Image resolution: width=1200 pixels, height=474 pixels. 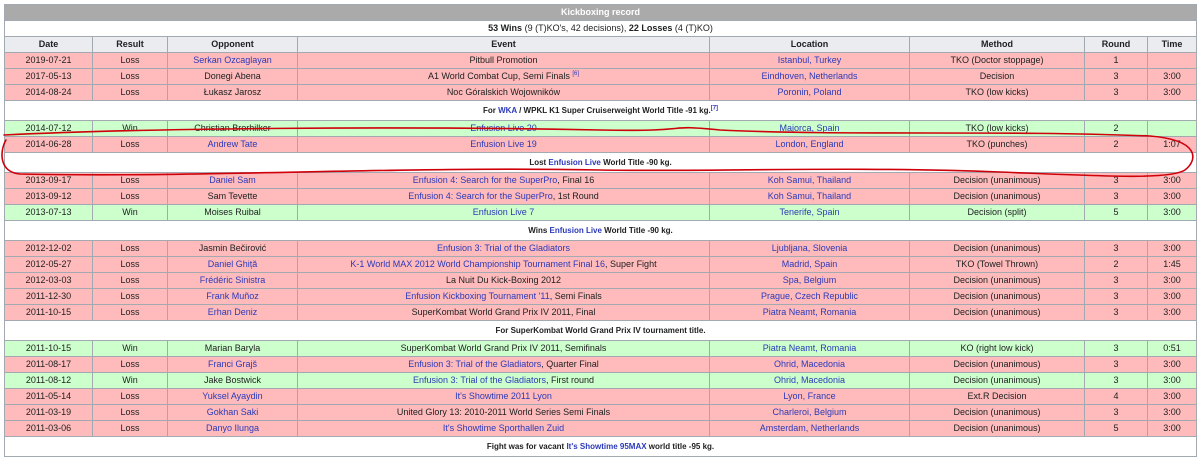 I want to click on fight-opponent: Daniel Sam, so click(x=232, y=180).